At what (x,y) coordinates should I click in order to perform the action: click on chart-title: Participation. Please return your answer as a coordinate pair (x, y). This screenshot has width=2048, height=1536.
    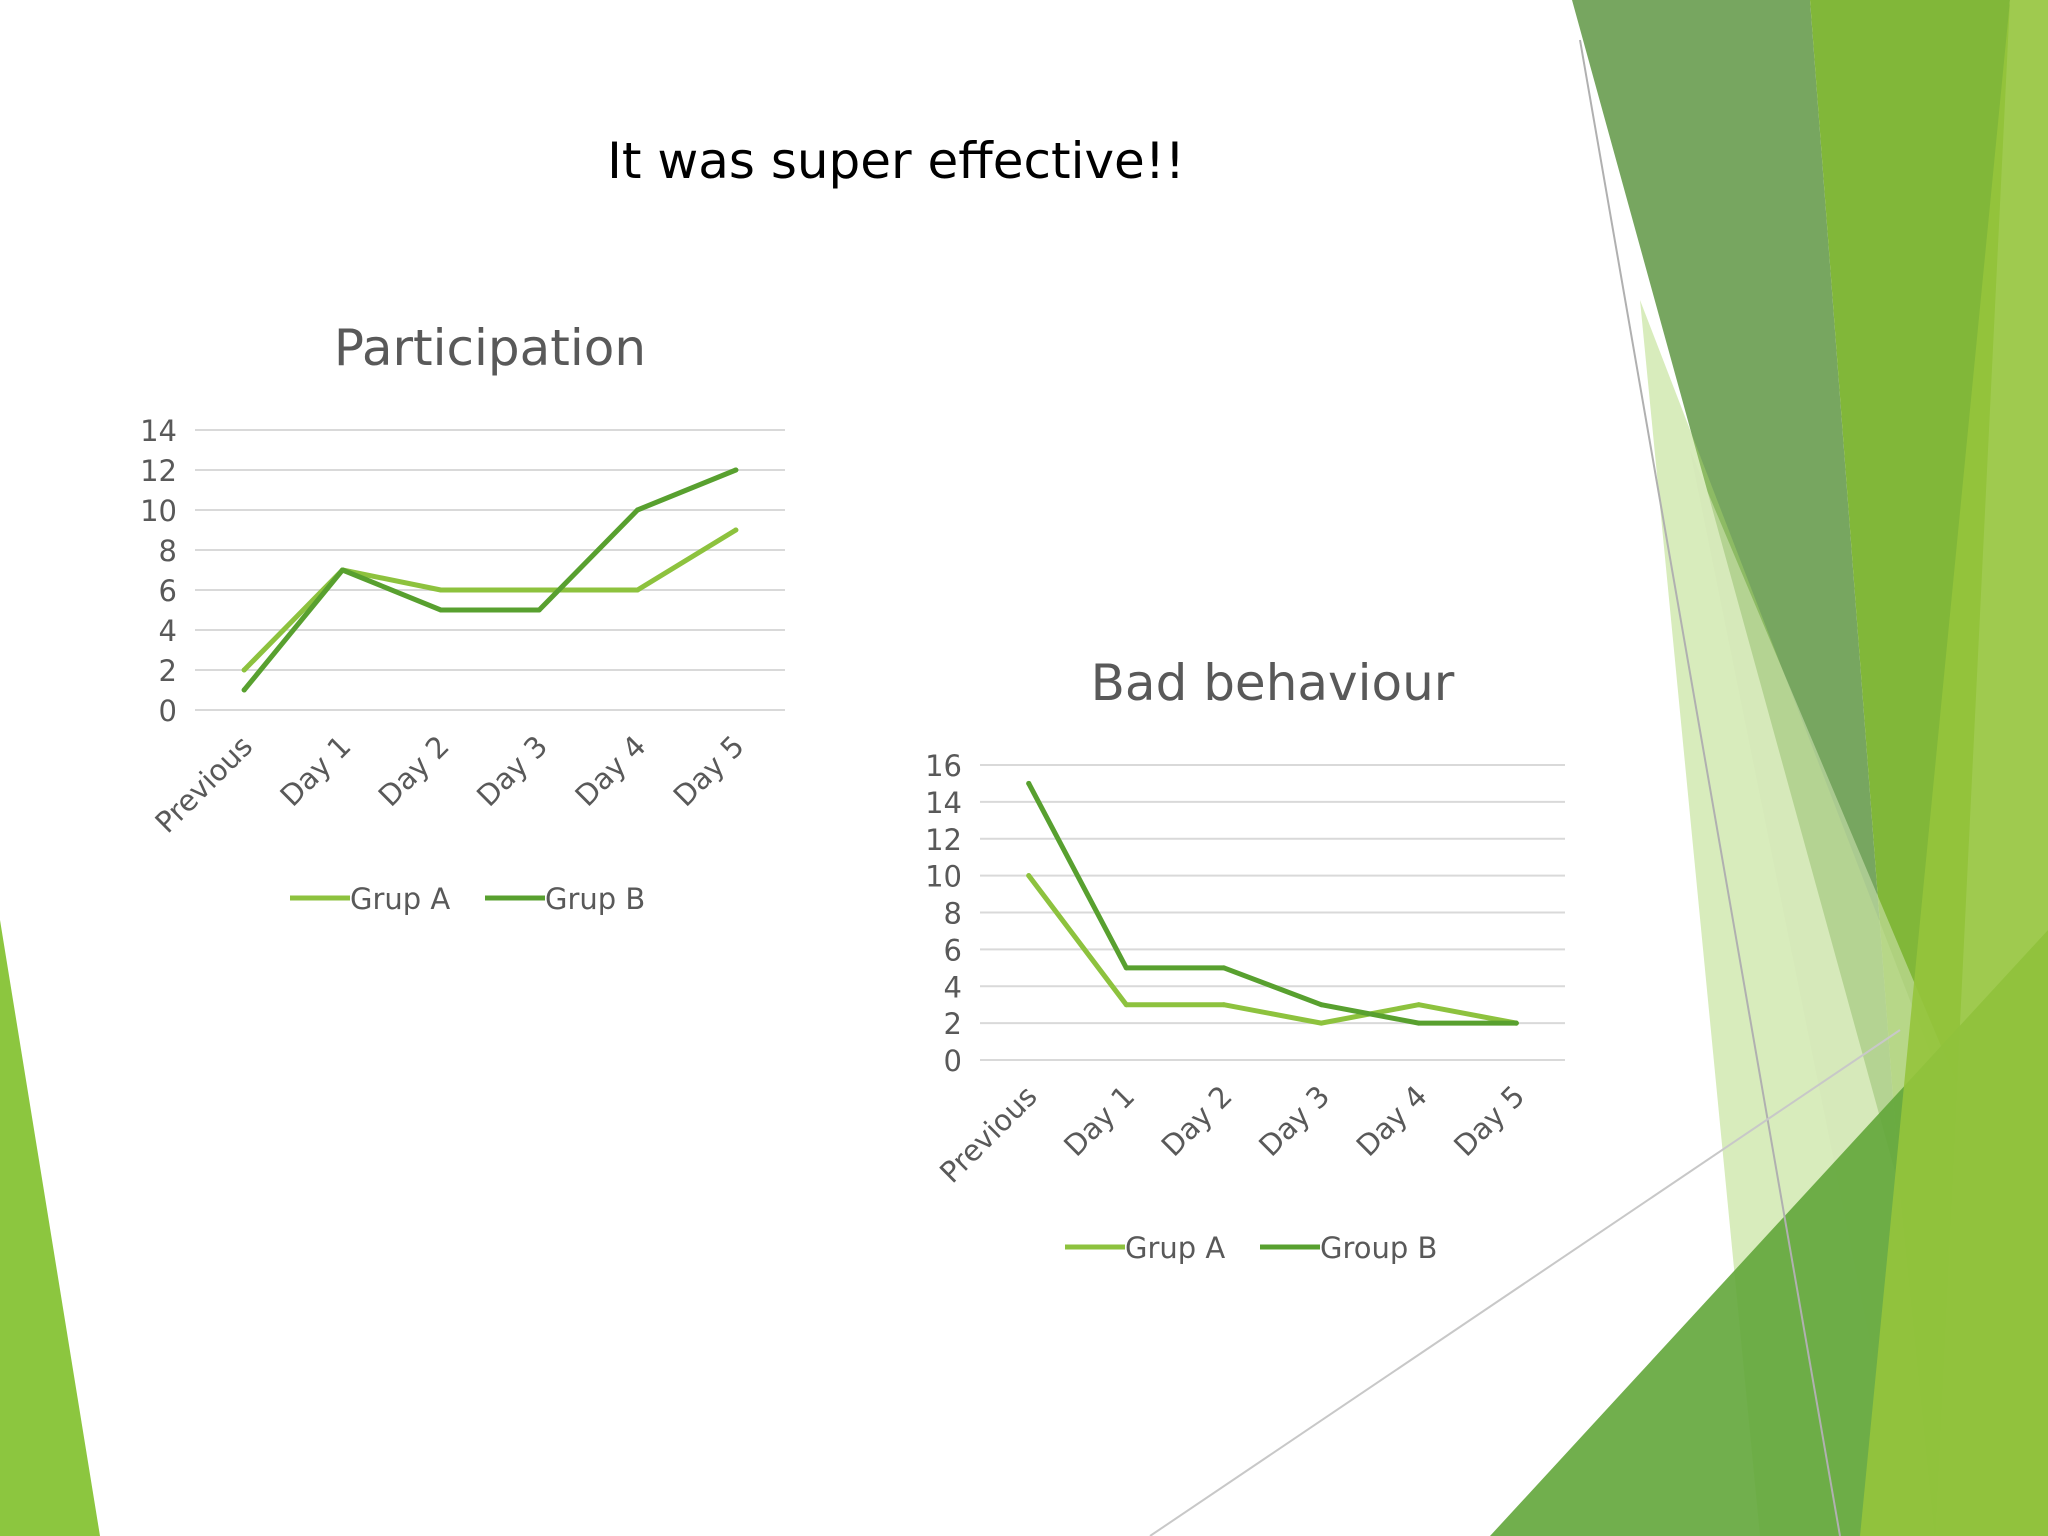
    Looking at the image, I should click on (490, 348).